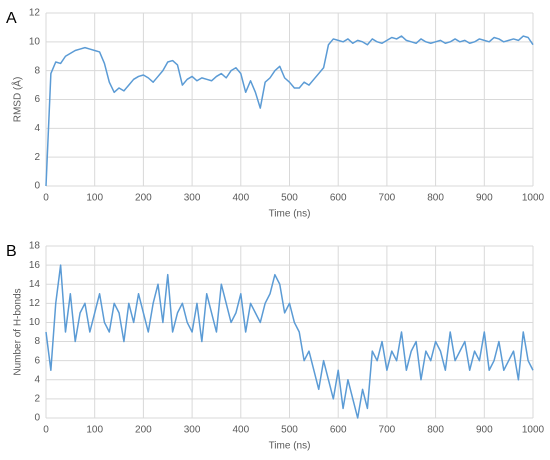 The image size is (550, 460). Describe the element at coordinates (18, 331) in the screenshot. I see `y-axis-label: Number of H-bonds` at that location.